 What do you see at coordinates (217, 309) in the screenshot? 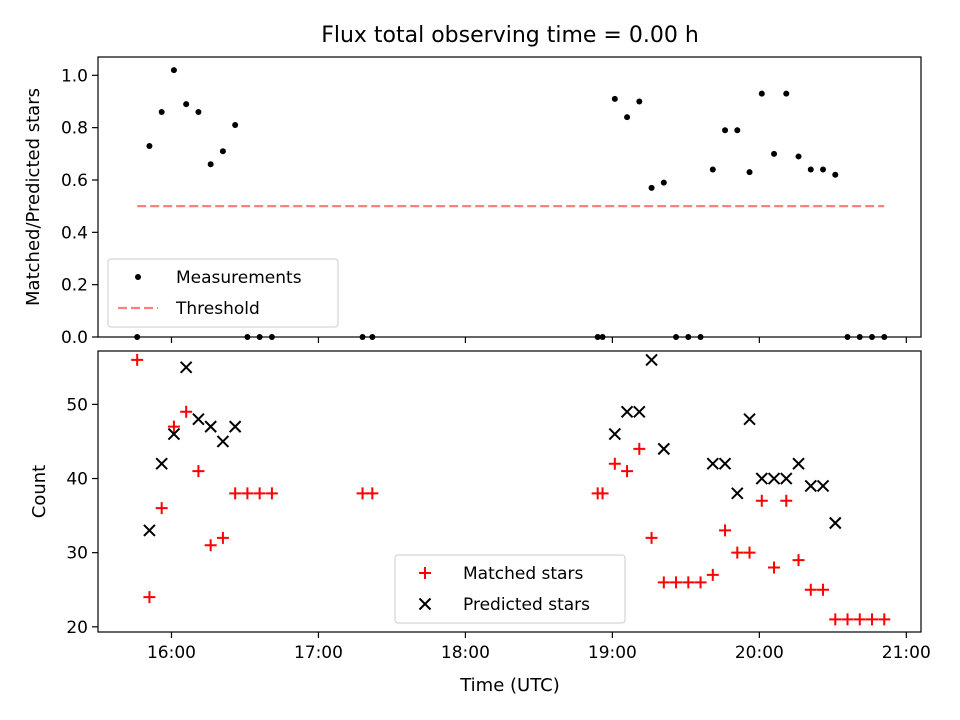
I see `legend-label: Threshold` at bounding box center [217, 309].